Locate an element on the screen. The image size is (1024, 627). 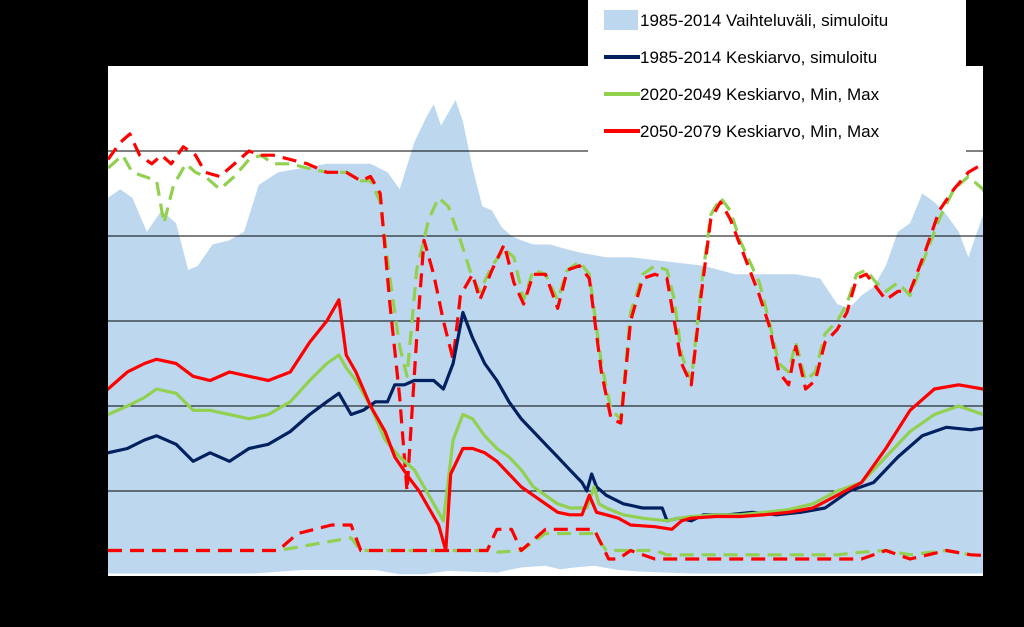
x-axis-ticks is located at coordinates (509, 579).